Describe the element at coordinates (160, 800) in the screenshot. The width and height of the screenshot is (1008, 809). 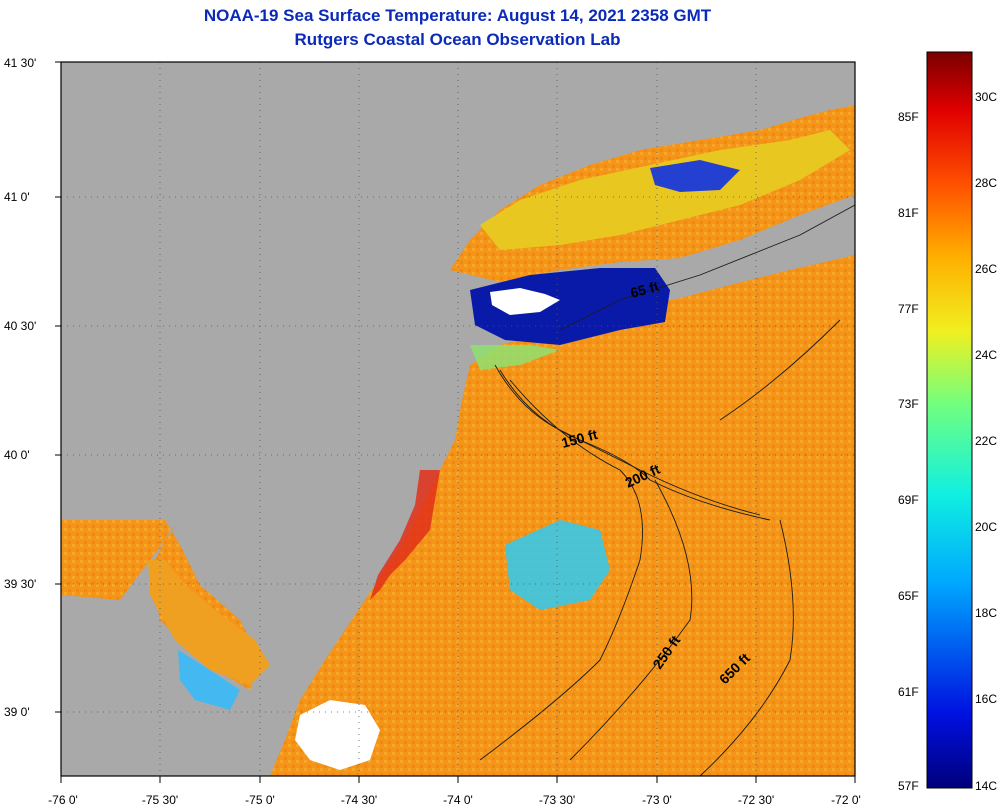
I see `lon-label: -75 30'` at that location.